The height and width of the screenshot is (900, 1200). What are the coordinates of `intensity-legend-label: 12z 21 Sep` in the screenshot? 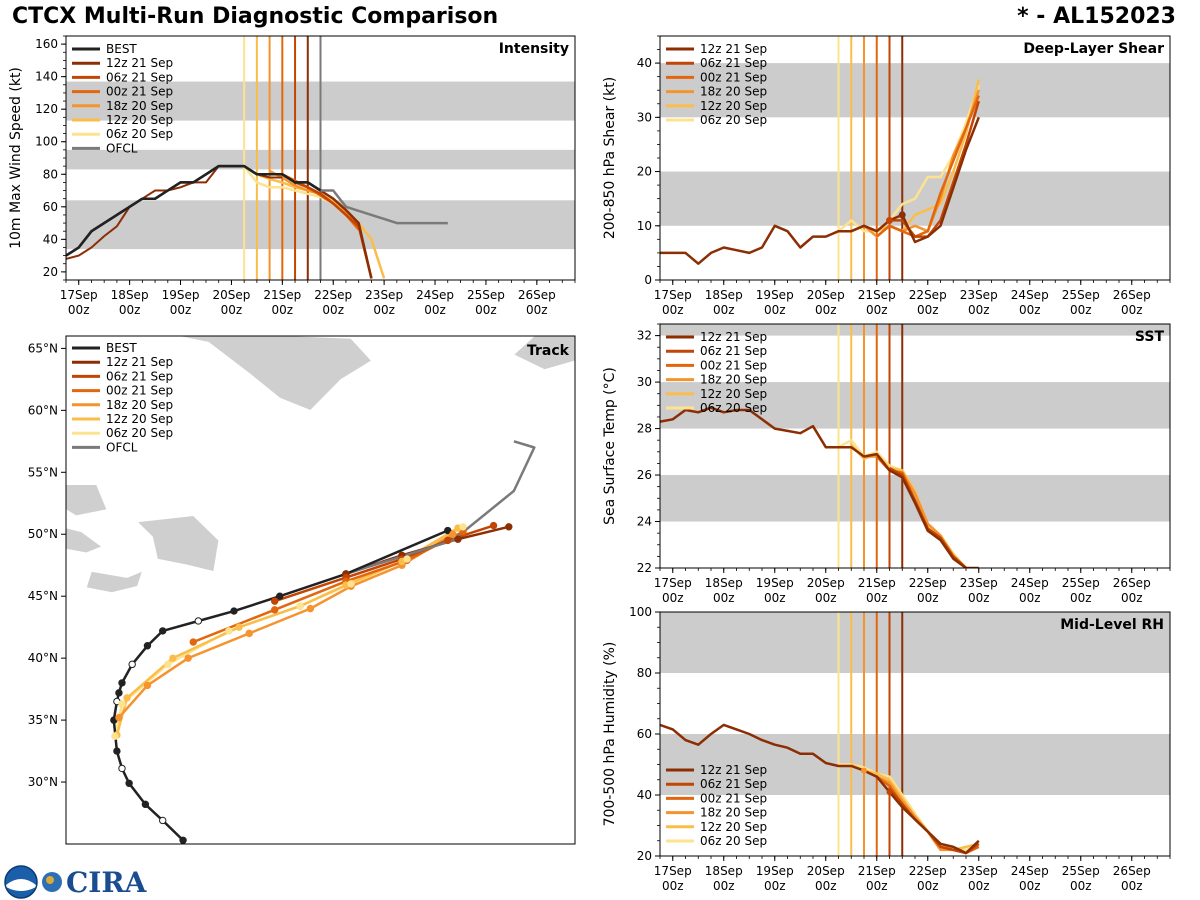 It's located at (139, 63).